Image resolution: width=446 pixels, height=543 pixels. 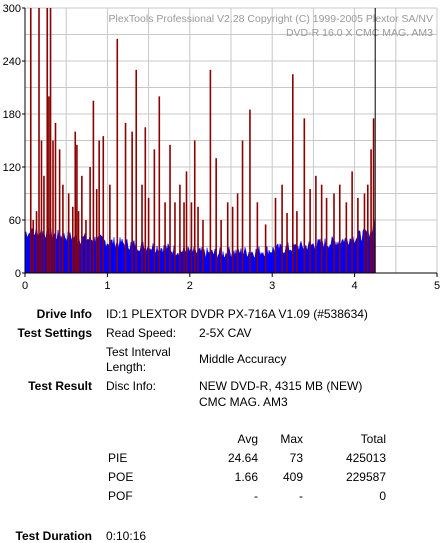 What do you see at coordinates (437, 286) in the screenshot?
I see `x-tick-label: 5` at bounding box center [437, 286].